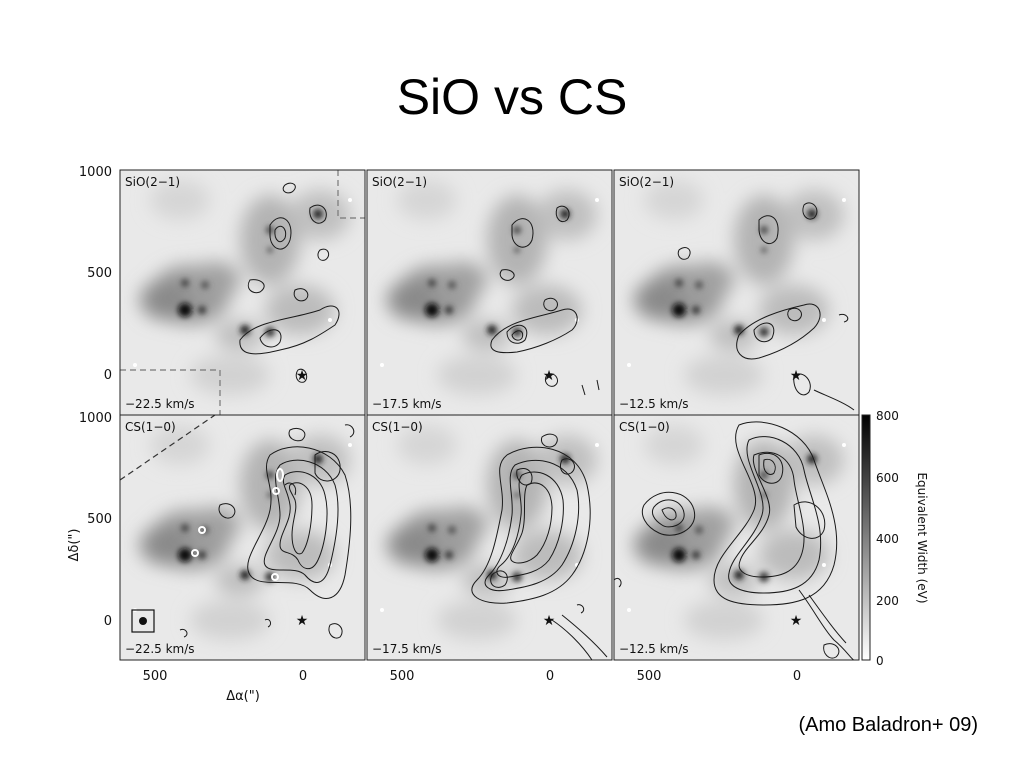 The image size is (1024, 768). What do you see at coordinates (736, 292) in the screenshot?
I see `panel-sio-12-5: ★ SiO(2−1) −12.5 km/s` at bounding box center [736, 292].